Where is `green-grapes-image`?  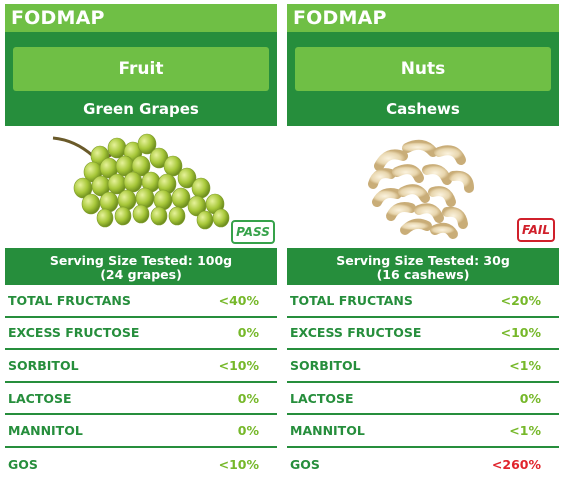
green-grapes-image is located at coordinates (141, 181).